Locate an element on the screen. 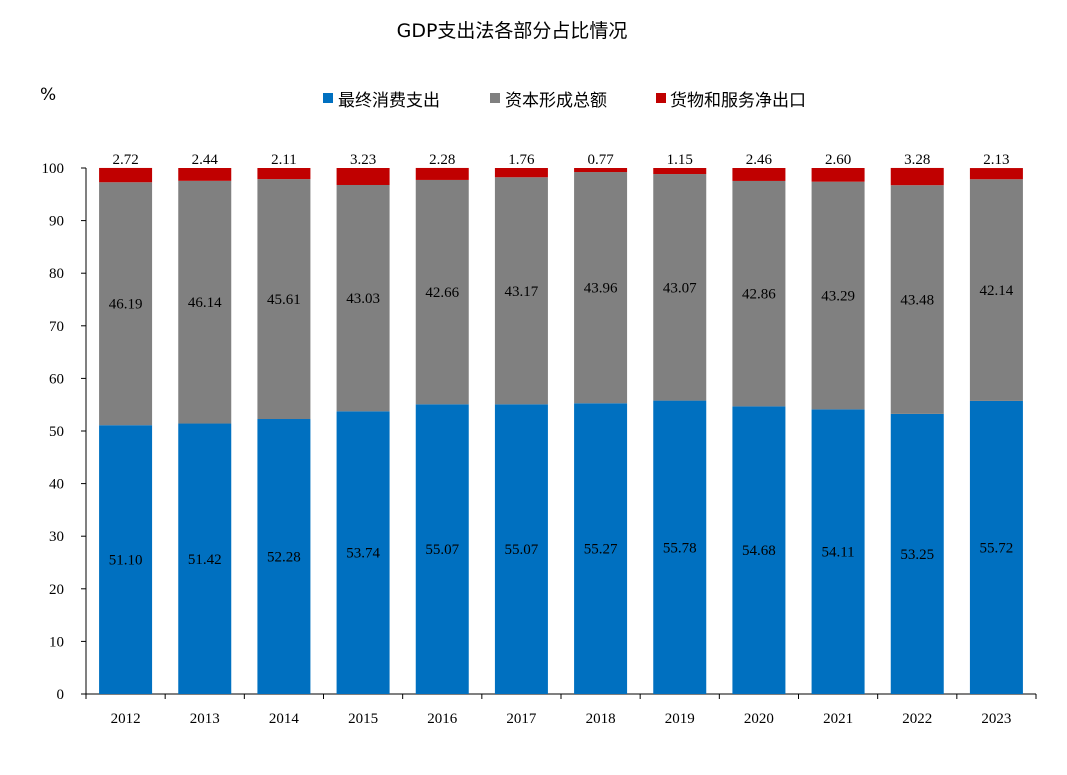 The width and height of the screenshot is (1067, 775). legend-swatch-net-export is located at coordinates (661, 98).